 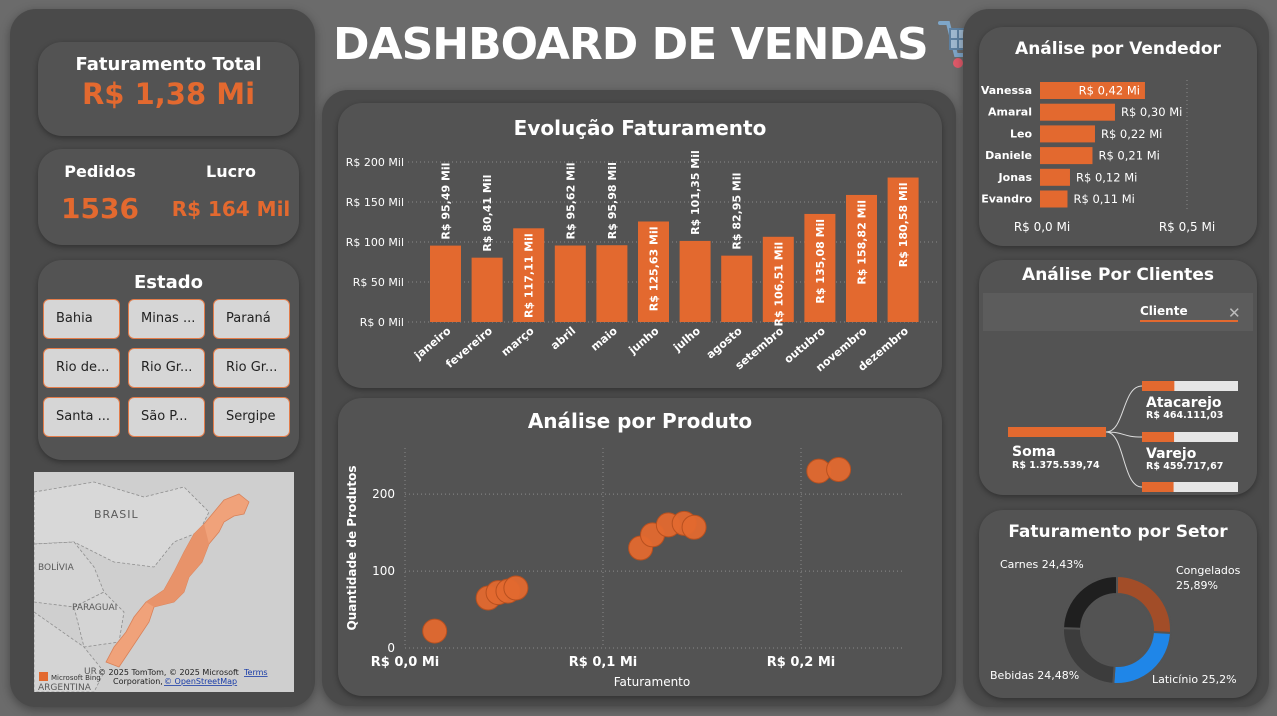 What do you see at coordinates (570, 200) in the screenshot?
I see `evolucao-data-label: R$ 95,62 Mil` at bounding box center [570, 200].